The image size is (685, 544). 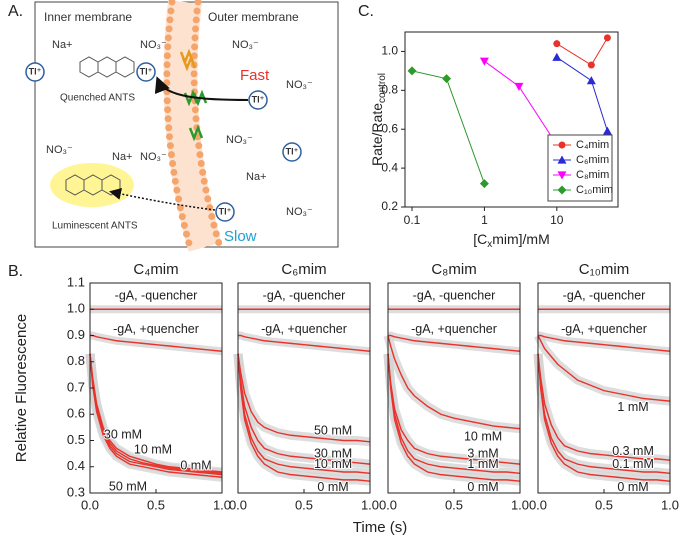 What do you see at coordinates (76, 439) in the screenshot?
I see `y-tick-label: 0.5` at bounding box center [76, 439].